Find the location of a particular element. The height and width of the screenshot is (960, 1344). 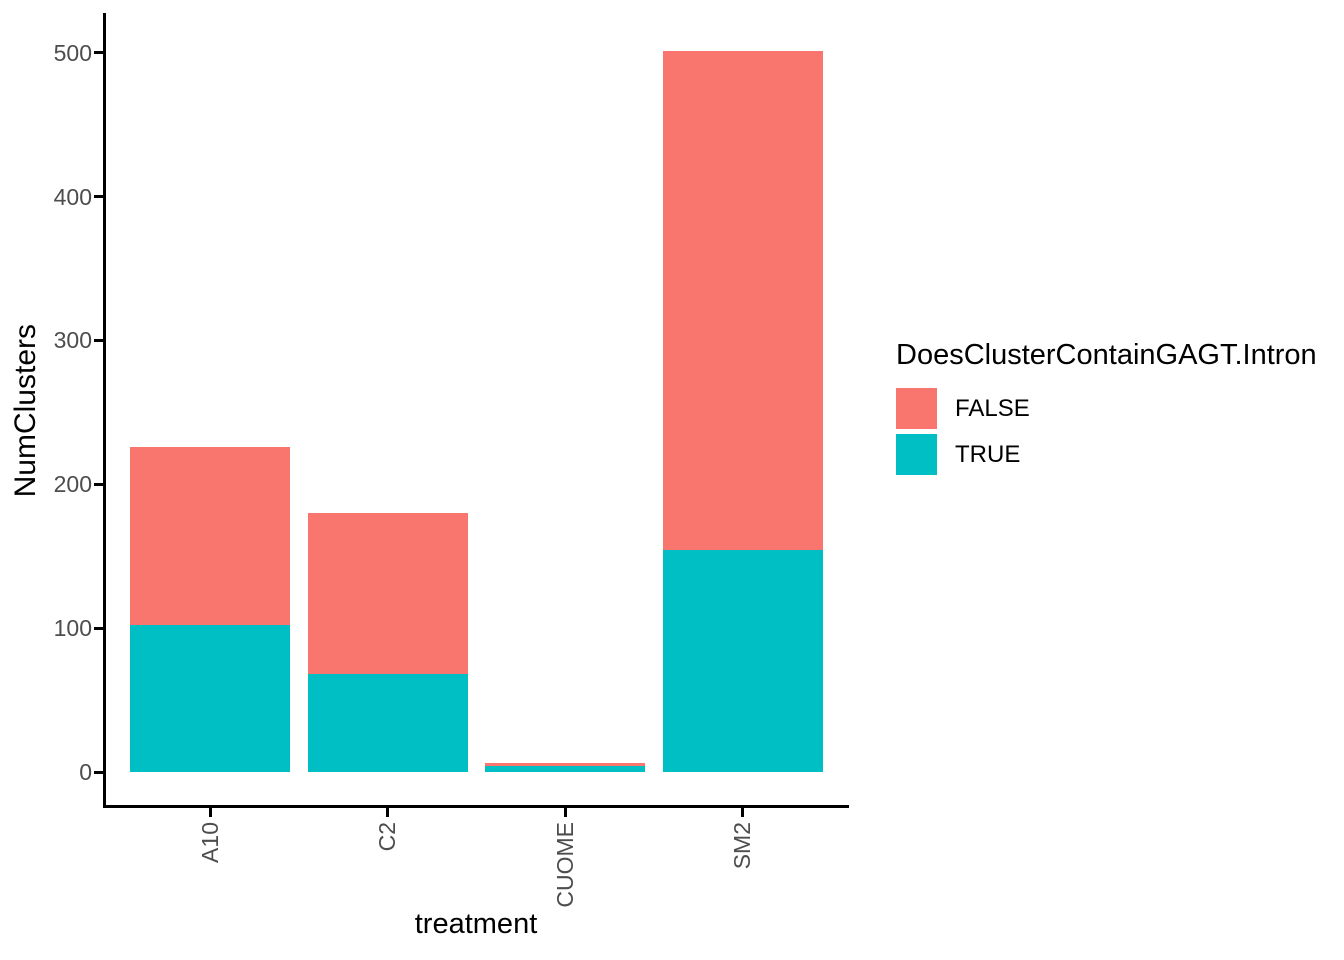

x-tick-label-CUOME: CUOME is located at coordinates (564, 865).